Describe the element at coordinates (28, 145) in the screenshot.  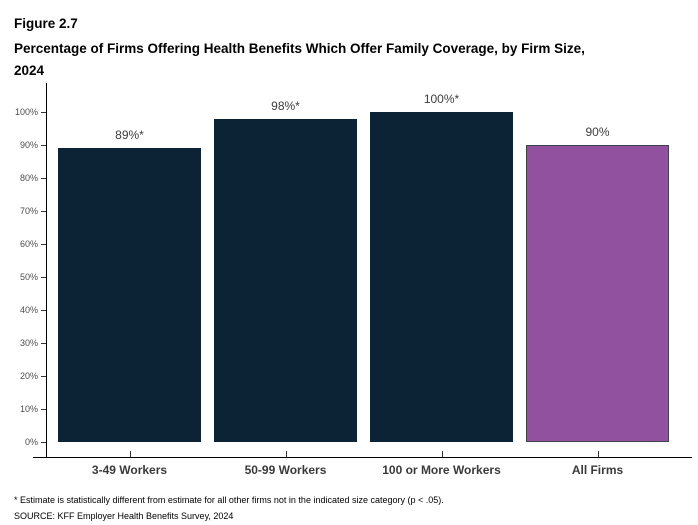
I see `y-tick-label-90: 90%` at that location.